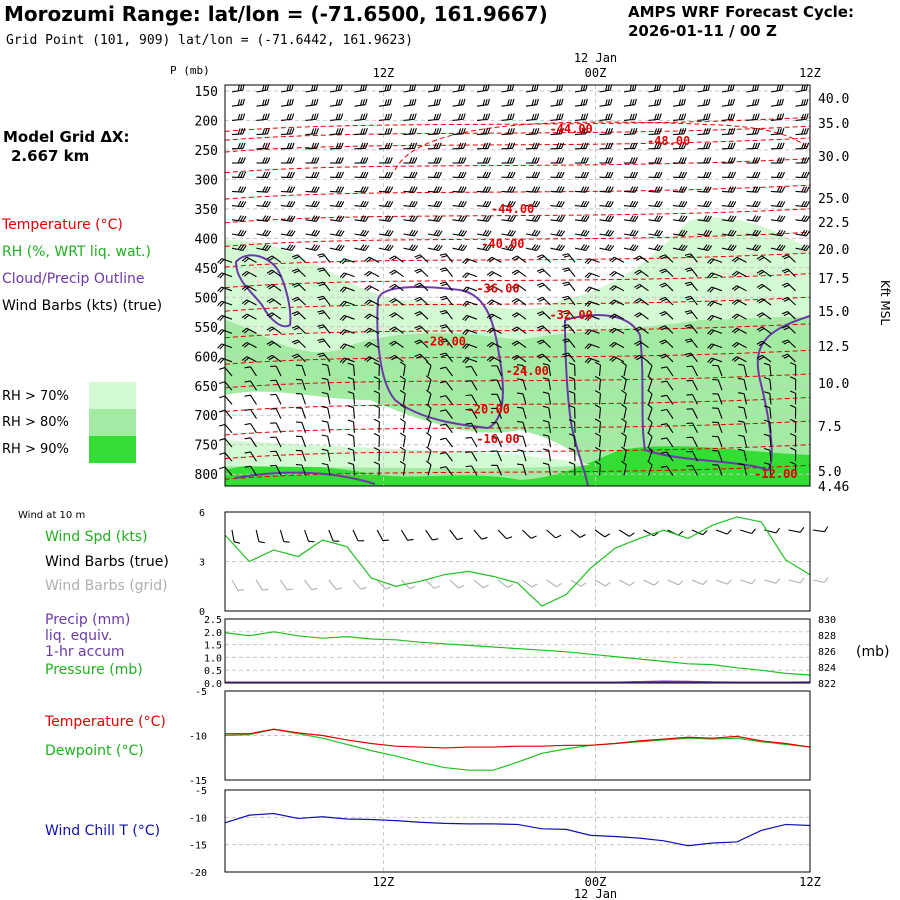 Image resolution: width=900 pixels, height=900 pixels. What do you see at coordinates (35, 422) in the screenshot?
I see `legend-rh80-label: RH > 80%` at bounding box center [35, 422].